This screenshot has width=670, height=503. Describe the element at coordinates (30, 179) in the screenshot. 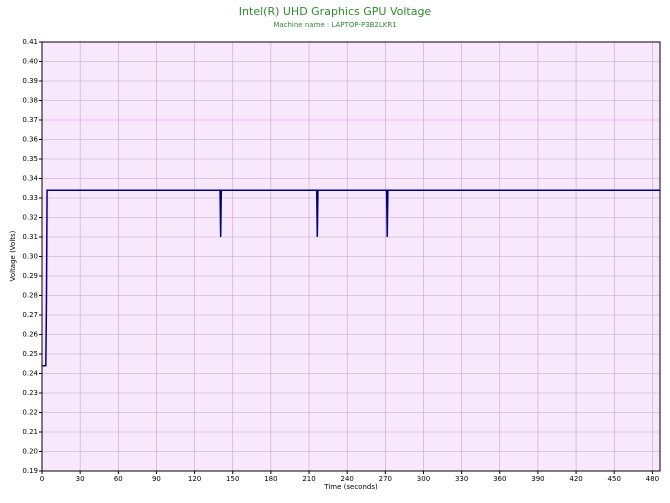

I see `y-tick-label: 0.34` at that location.